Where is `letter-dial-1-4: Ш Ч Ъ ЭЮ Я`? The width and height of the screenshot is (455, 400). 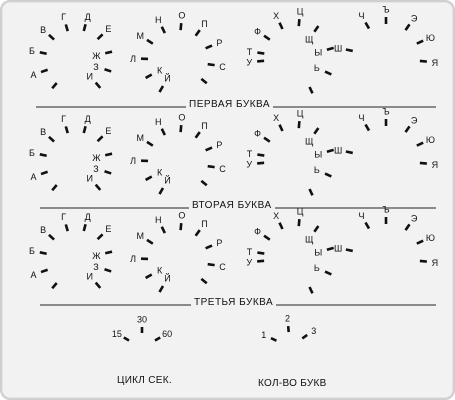
letter-dial-1-4: Ш Ч Ъ ЭЮ Я is located at coordinates (386, 36).